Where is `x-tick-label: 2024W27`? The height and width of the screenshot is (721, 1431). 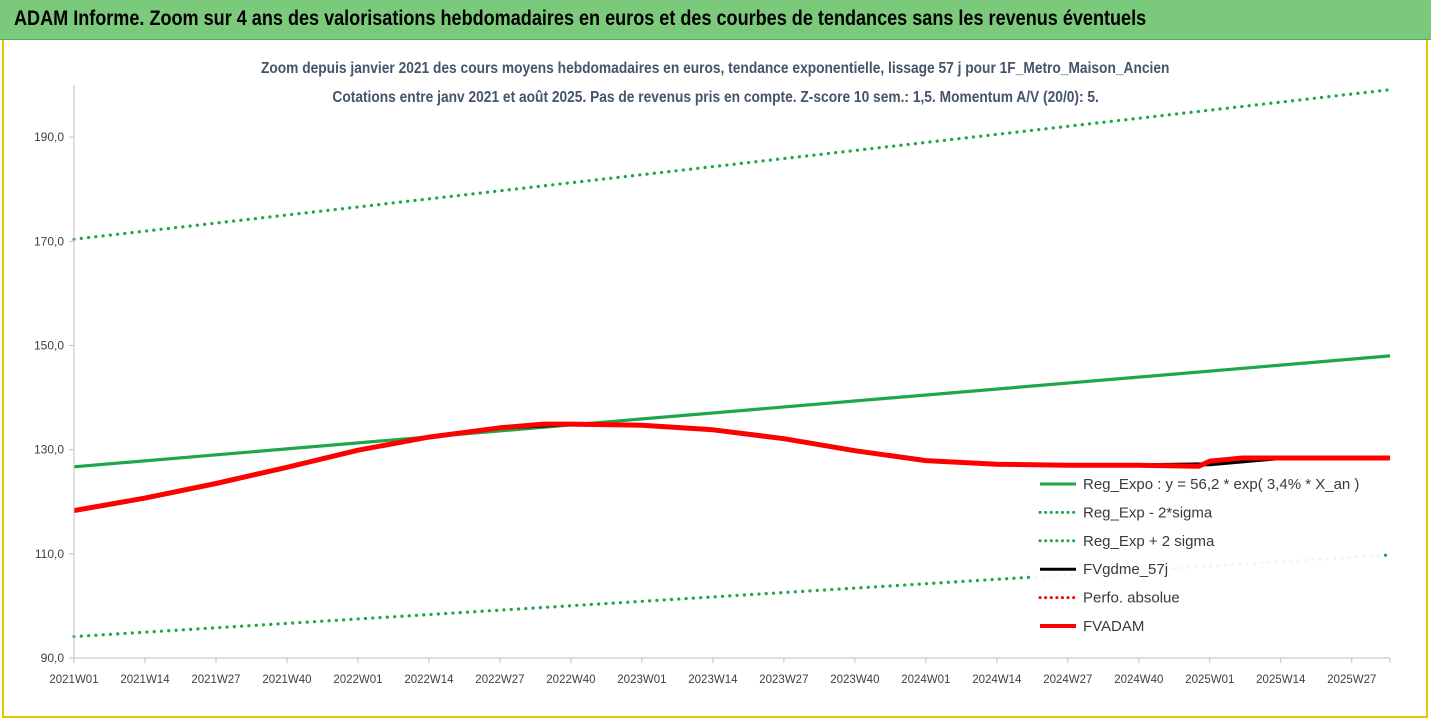 x-tick-label: 2024W27 is located at coordinates (1067, 680).